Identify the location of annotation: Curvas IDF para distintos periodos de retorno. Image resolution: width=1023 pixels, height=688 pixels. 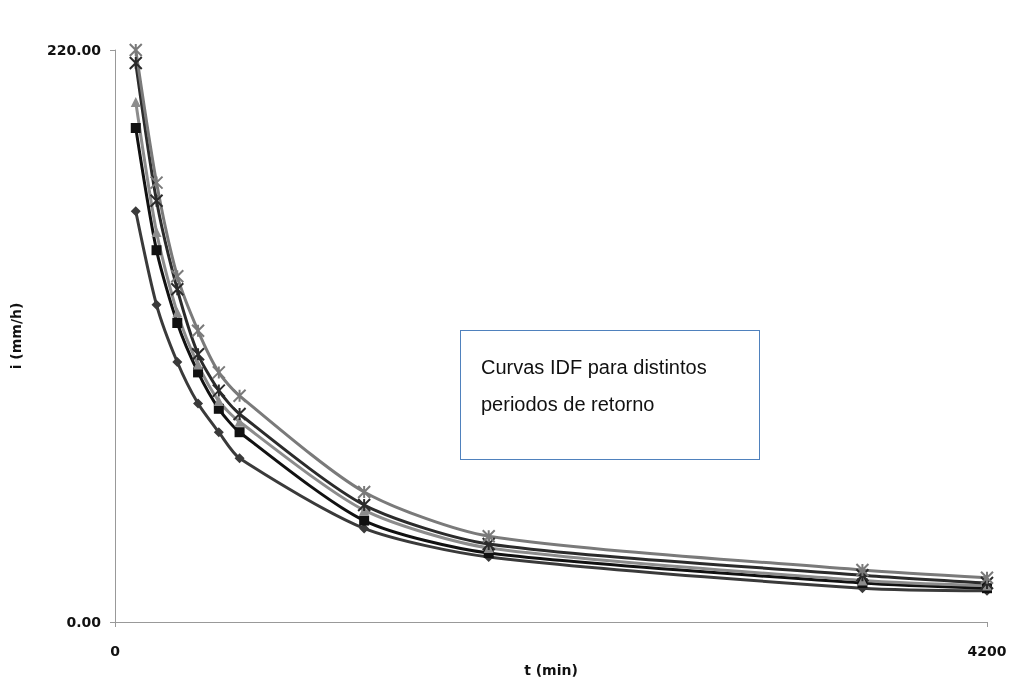
(594, 386).